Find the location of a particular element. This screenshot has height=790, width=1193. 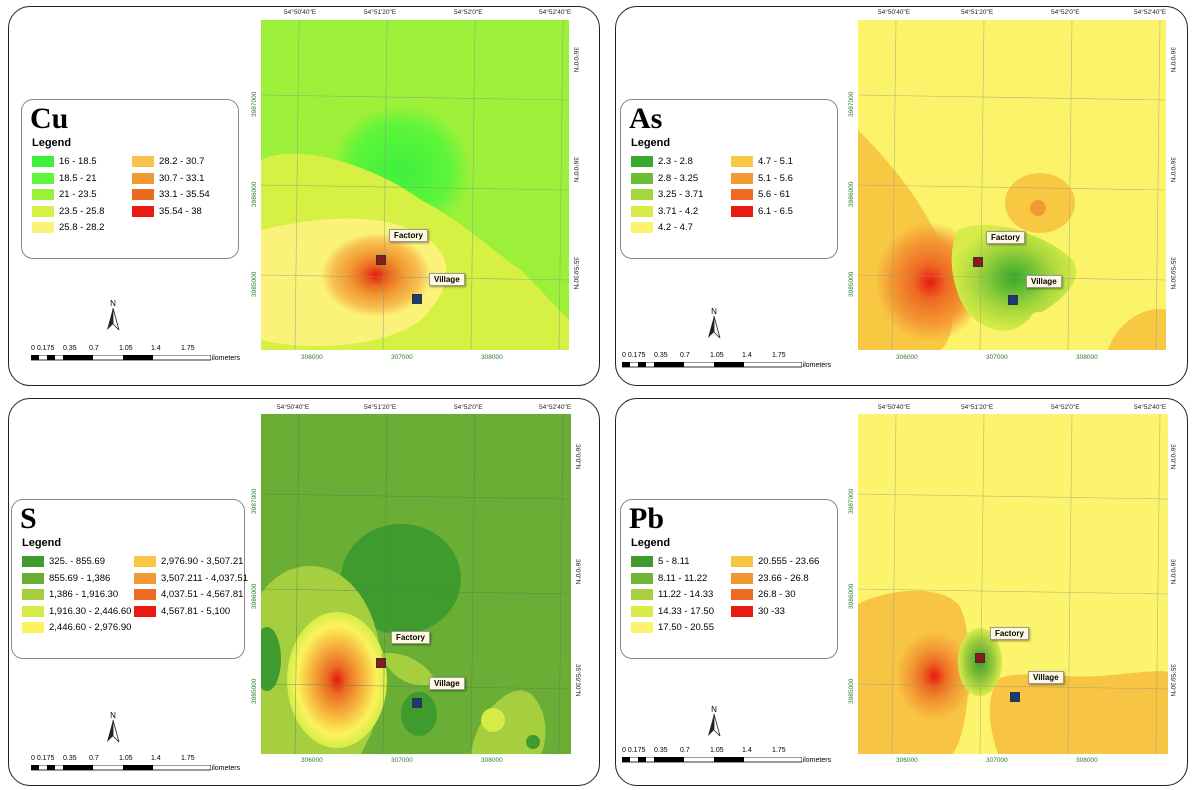

legend-item: 4,567.81 - 5,100 is located at coordinates (182, 611).